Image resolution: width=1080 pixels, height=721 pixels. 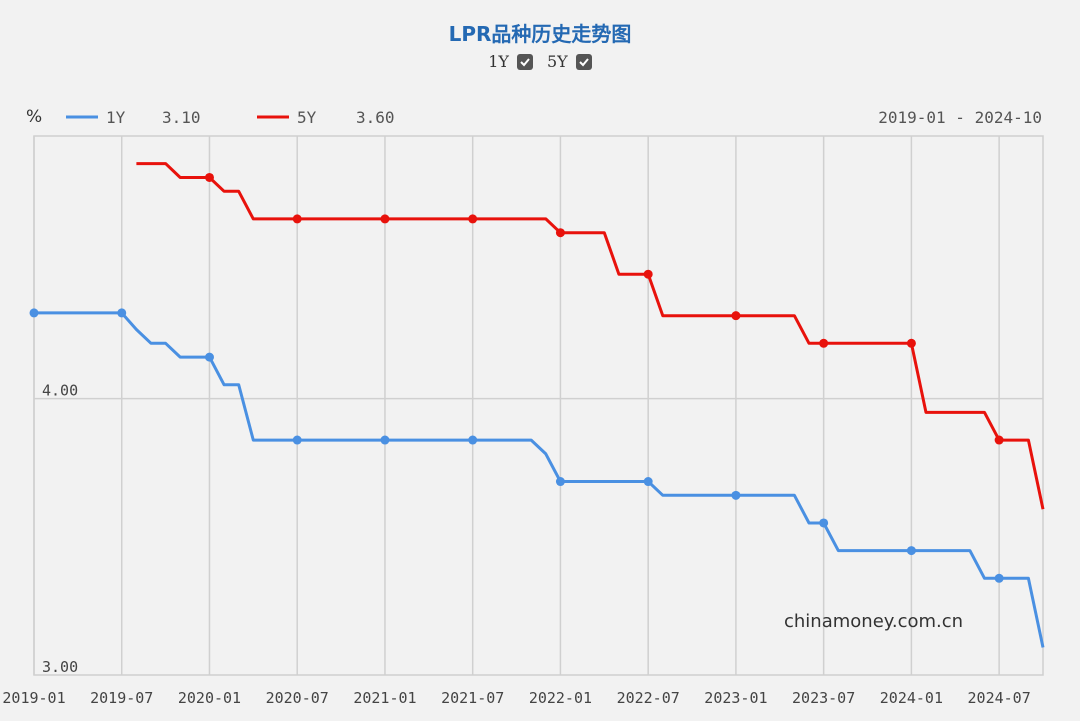 What do you see at coordinates (121, 698) in the screenshot?
I see `x-tick-label: 2019-07` at bounding box center [121, 698].